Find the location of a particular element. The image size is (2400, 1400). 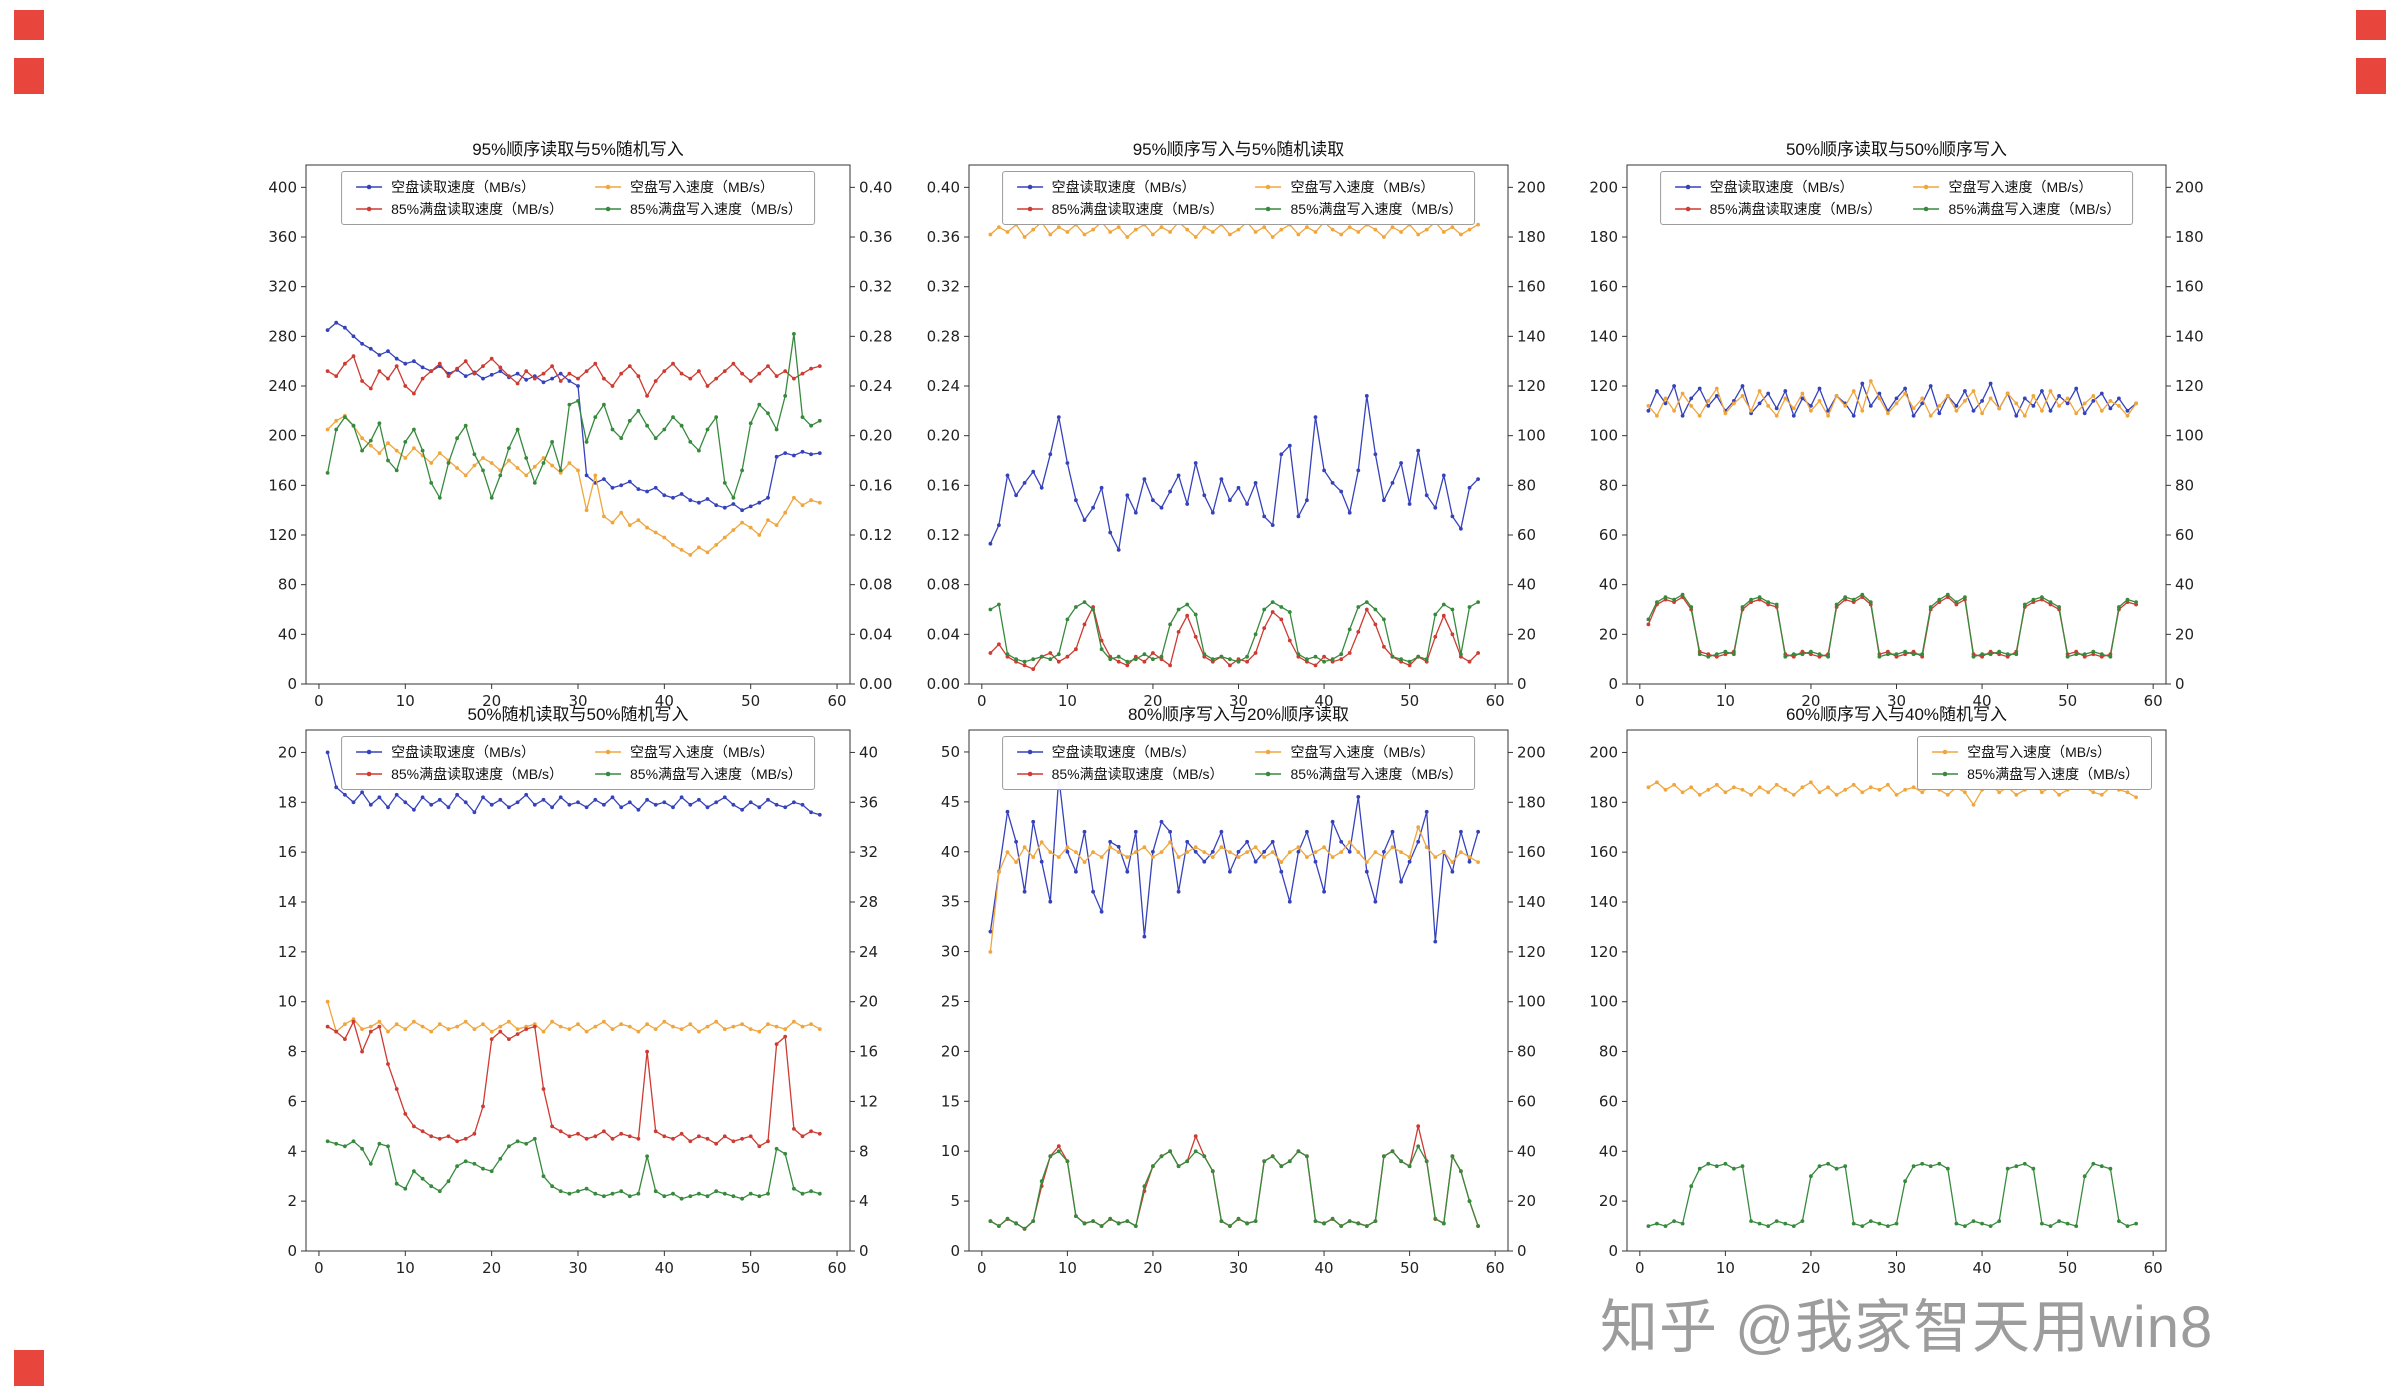

svg-text: 14 is located at coordinates (287, 902).